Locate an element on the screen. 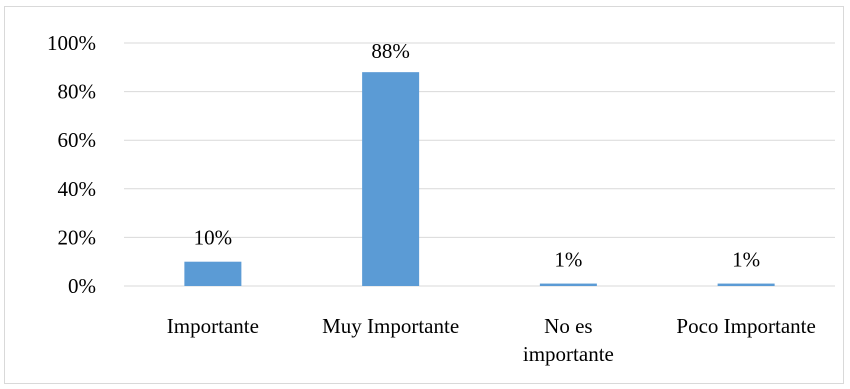 This screenshot has height=389, width=850. y-tick-label: 40% is located at coordinates (77, 189).